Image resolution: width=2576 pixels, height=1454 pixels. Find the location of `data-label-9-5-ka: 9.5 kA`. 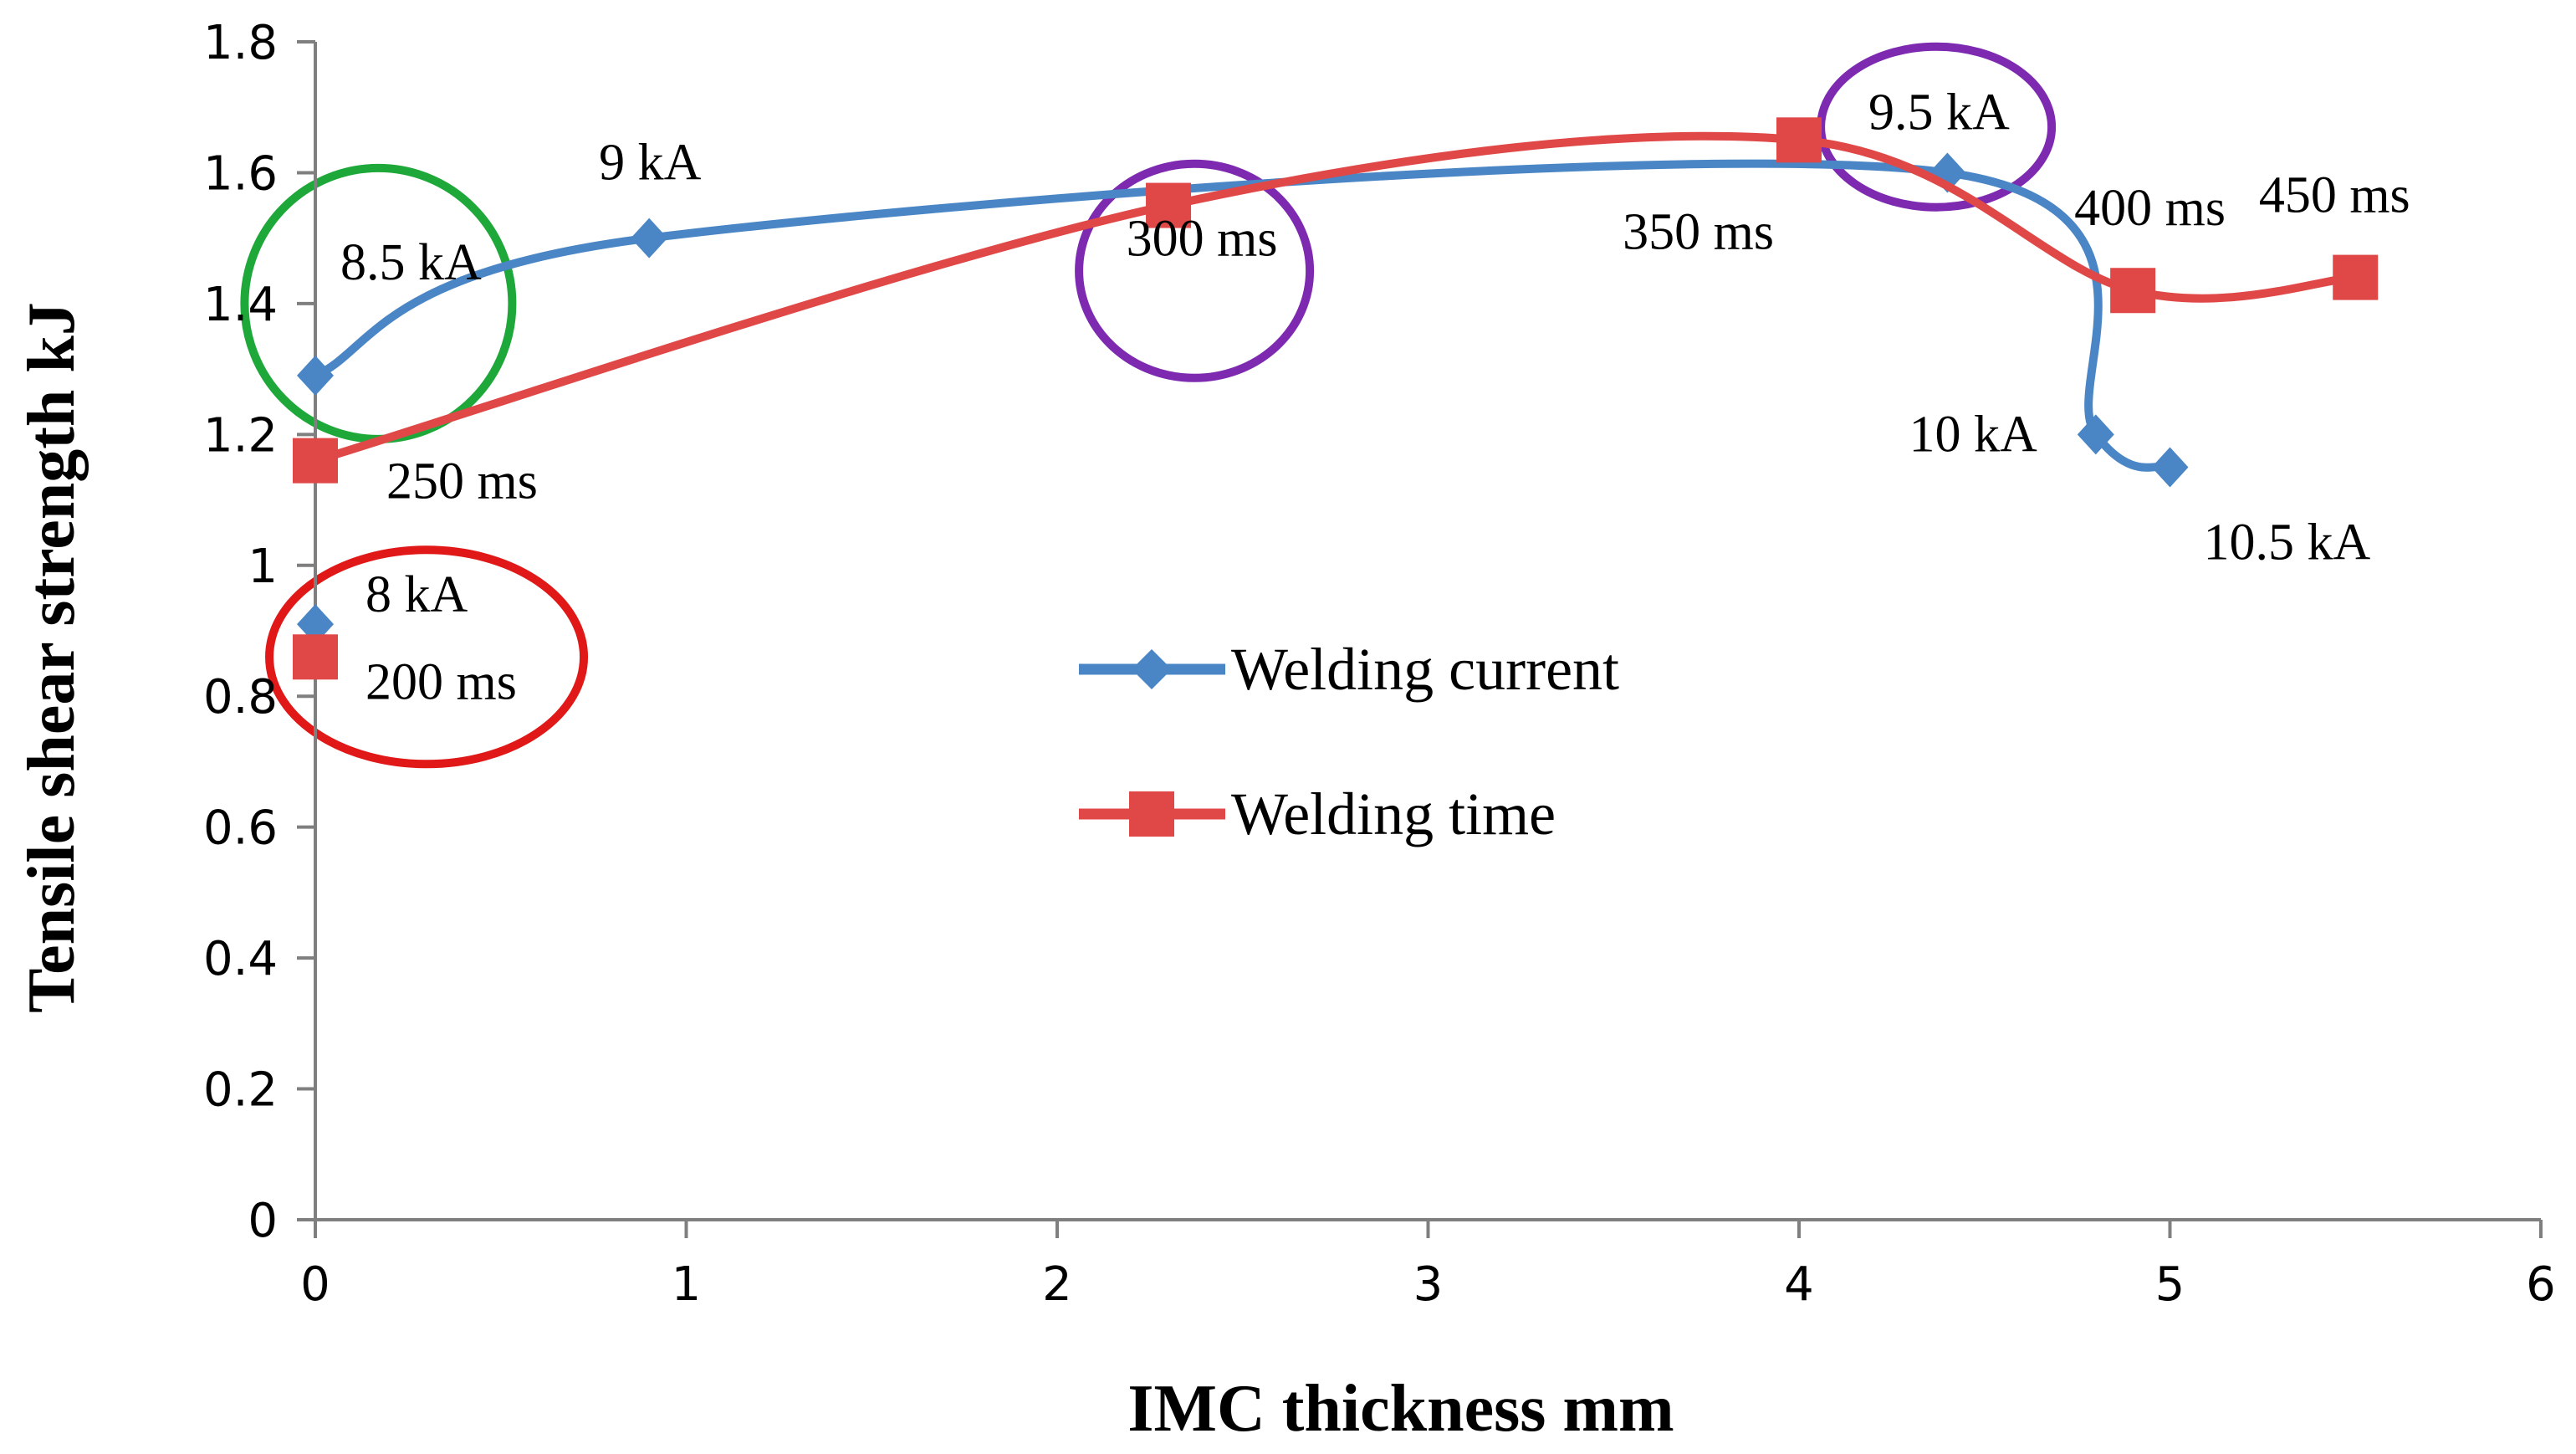

data-label-9-5-ka: 9.5 kA is located at coordinates (1939, 112).